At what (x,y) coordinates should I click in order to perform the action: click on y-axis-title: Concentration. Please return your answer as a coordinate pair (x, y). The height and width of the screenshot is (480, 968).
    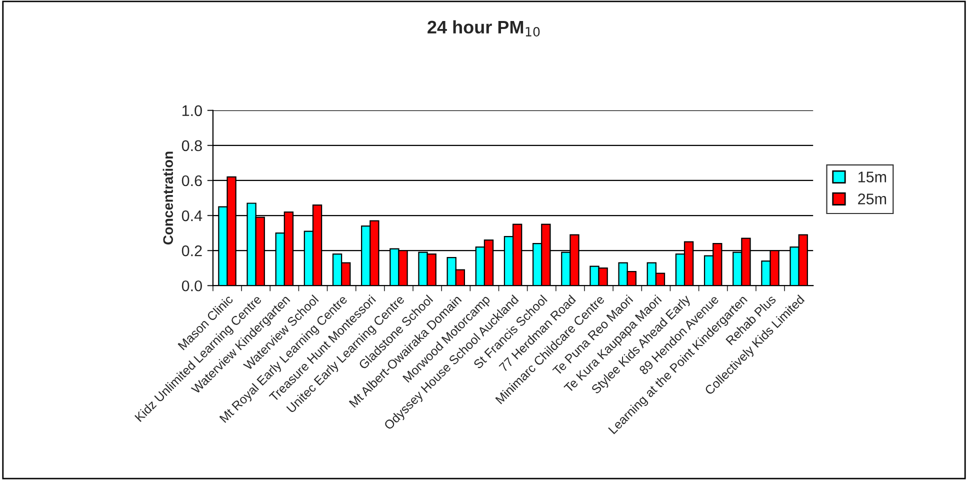
    Looking at the image, I should click on (168, 198).